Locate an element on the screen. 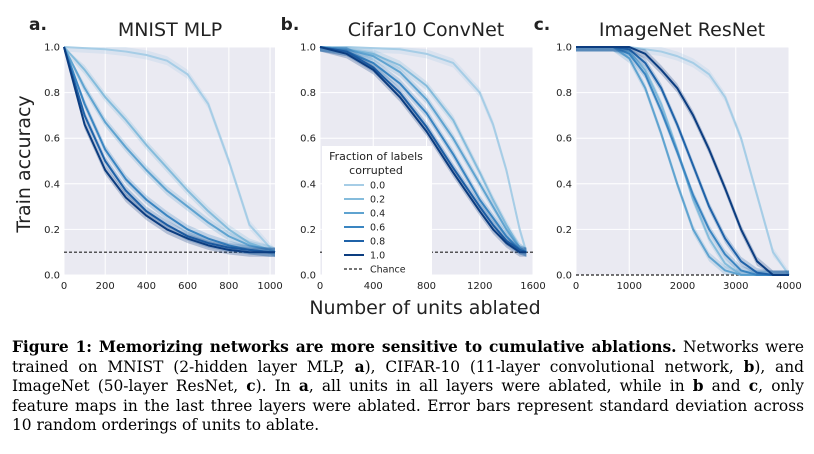 The height and width of the screenshot is (454, 814). legend-entry: 0.4 is located at coordinates (377, 214).